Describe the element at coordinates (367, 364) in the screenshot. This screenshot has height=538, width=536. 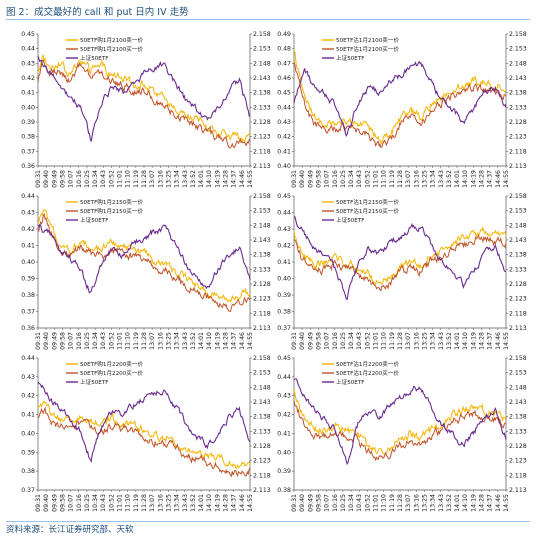
I see `legend-label-sell: 50ETF沽1月2200卖一价` at that location.